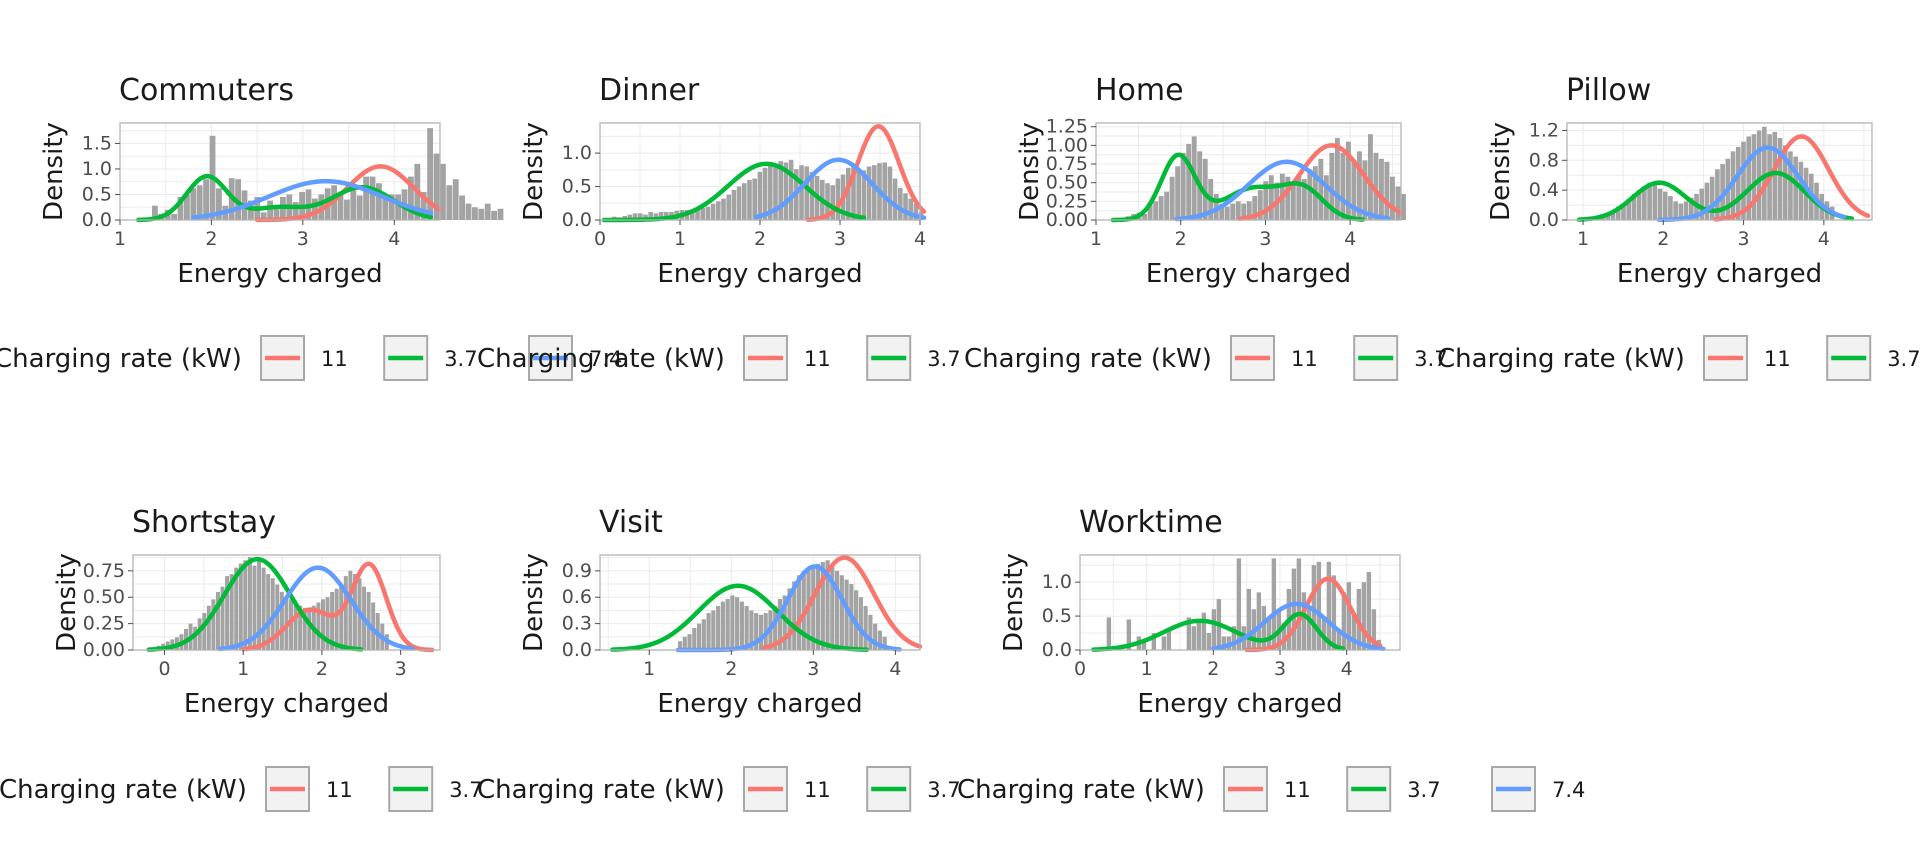 This screenshot has width=1920, height=865. Describe the element at coordinates (1544, 130) in the screenshot. I see `y-tick-label: 1.2` at that location.